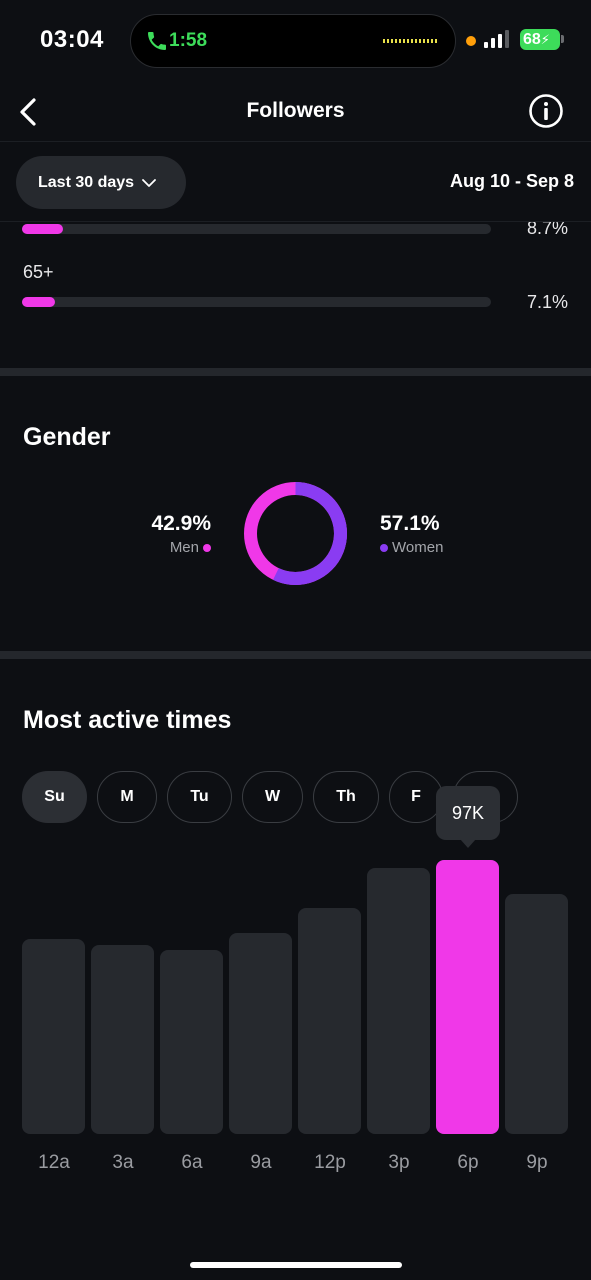 Image resolution: width=591 pixels, height=1280 pixels. I want to click on top-nav: Followers, so click(295, 112).